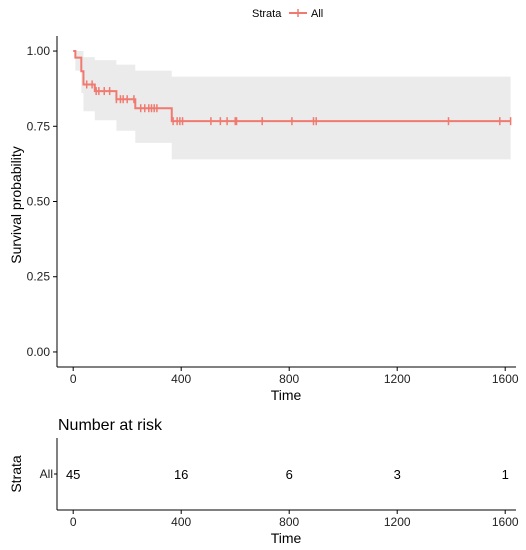  I want to click on x-tick-label: 1200, so click(397, 379).